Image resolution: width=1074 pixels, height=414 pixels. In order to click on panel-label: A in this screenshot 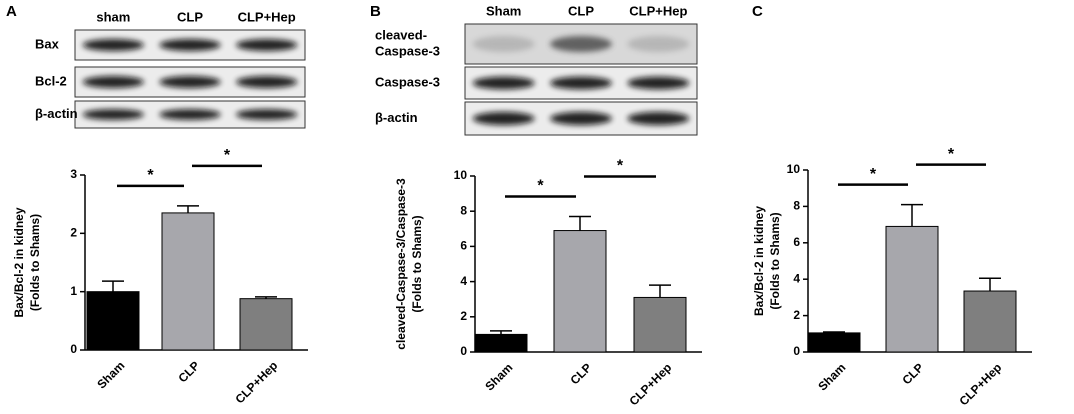, I will do `click(11, 11)`.